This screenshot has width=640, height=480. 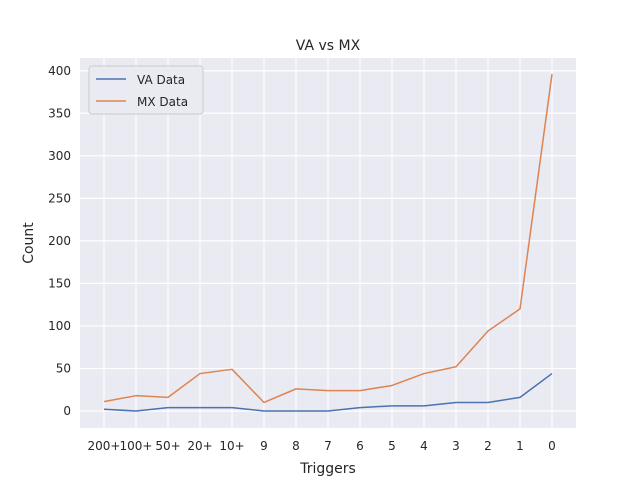 I want to click on y-axis-ticks: 0 50 100 150 200 250 300 350 400, so click(x=59, y=241).